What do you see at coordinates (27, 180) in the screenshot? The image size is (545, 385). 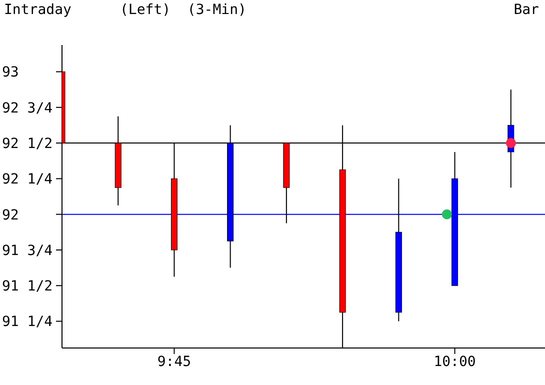 I see `y-tick-label: 92 1/4` at bounding box center [27, 180].